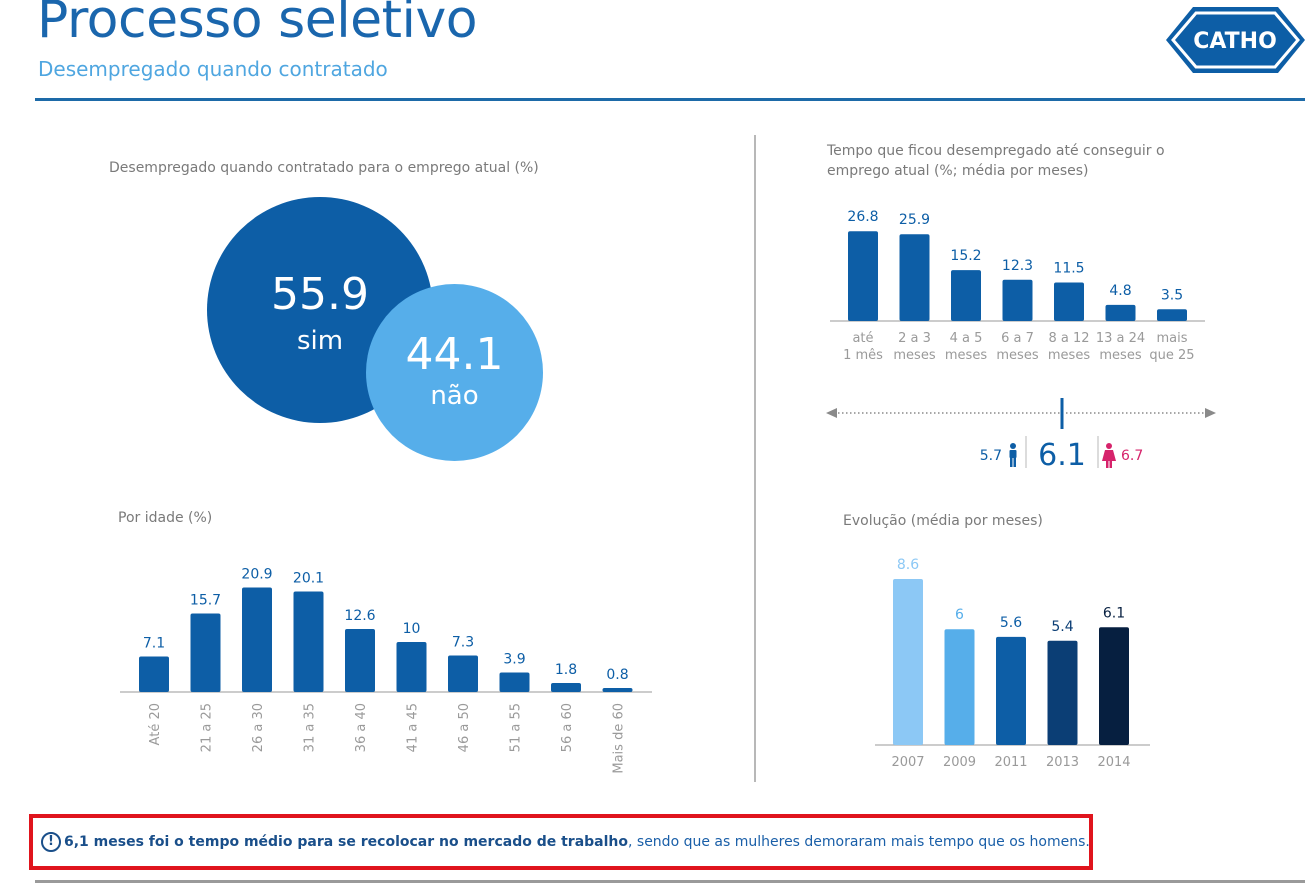 This screenshot has height=885, width=1312. Describe the element at coordinates (1062, 455) in the screenshot. I see `overall-average-value: 6.1` at that location.